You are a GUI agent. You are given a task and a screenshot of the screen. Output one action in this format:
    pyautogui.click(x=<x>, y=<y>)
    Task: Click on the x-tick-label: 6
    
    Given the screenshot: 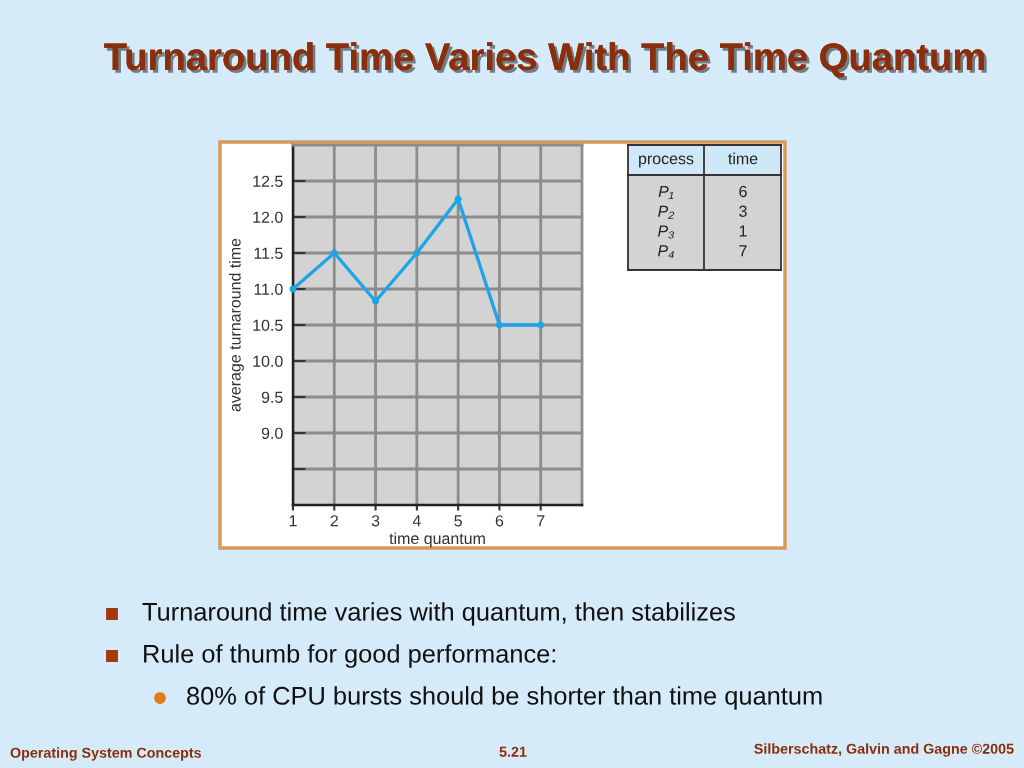 What is the action you would take?
    pyautogui.click(x=499, y=521)
    